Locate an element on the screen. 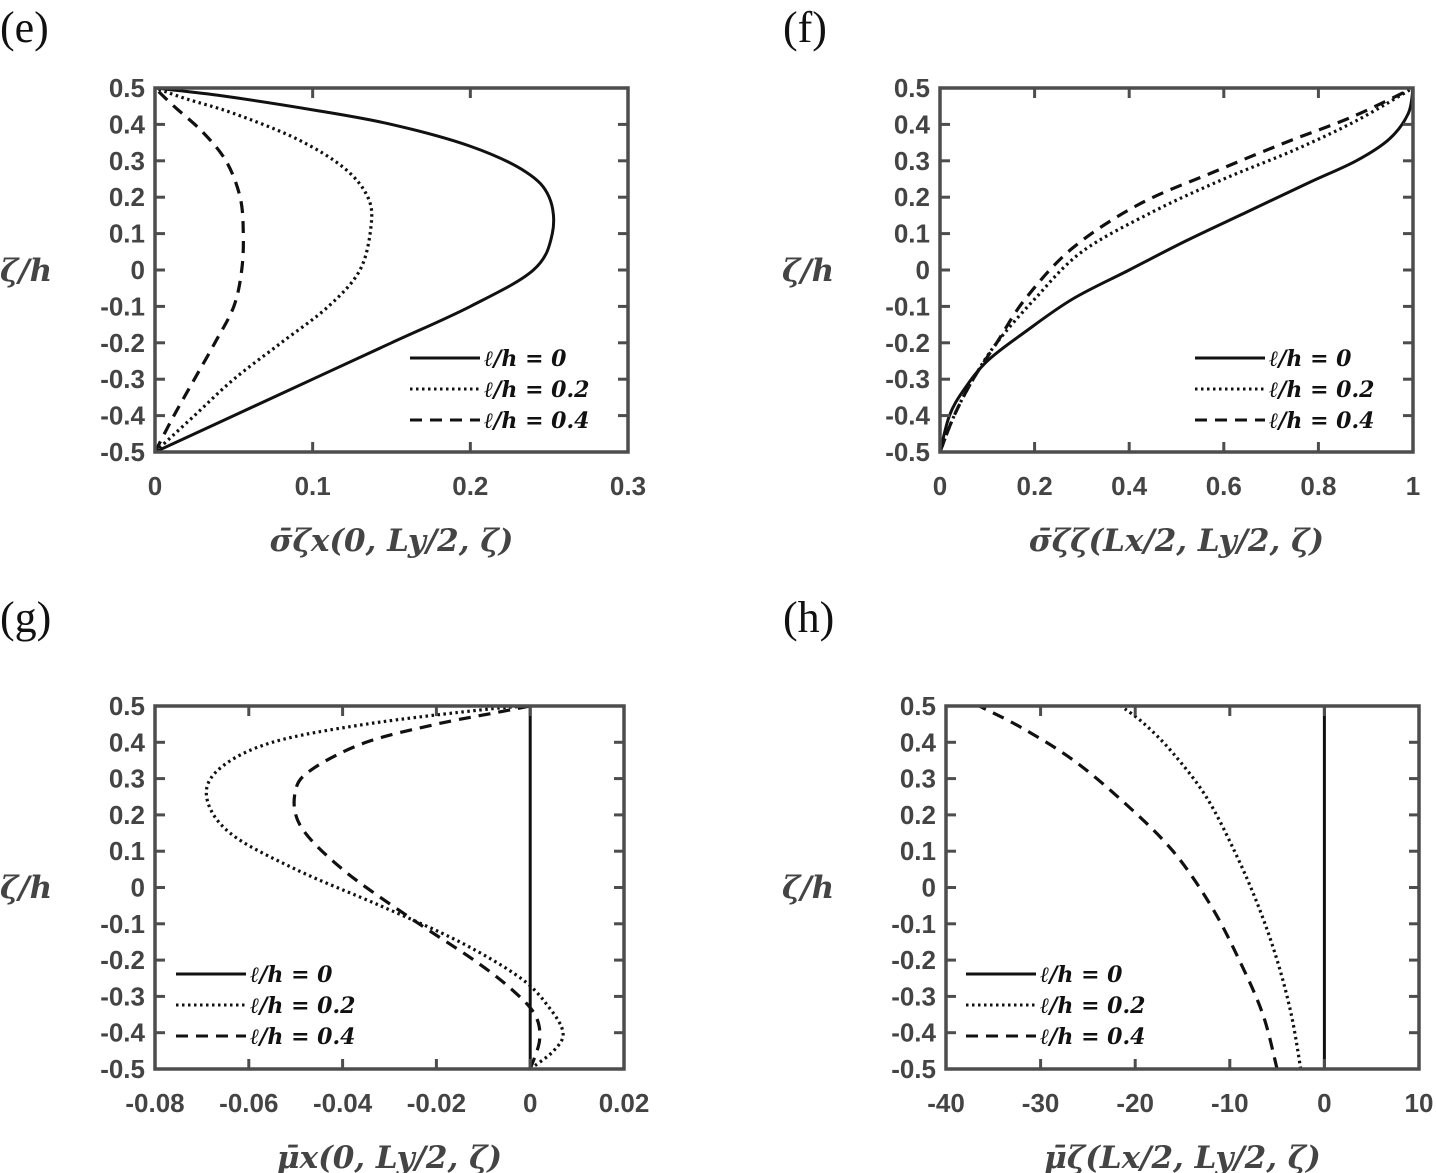  x-tick-label: 10 is located at coordinates (1419, 1103).